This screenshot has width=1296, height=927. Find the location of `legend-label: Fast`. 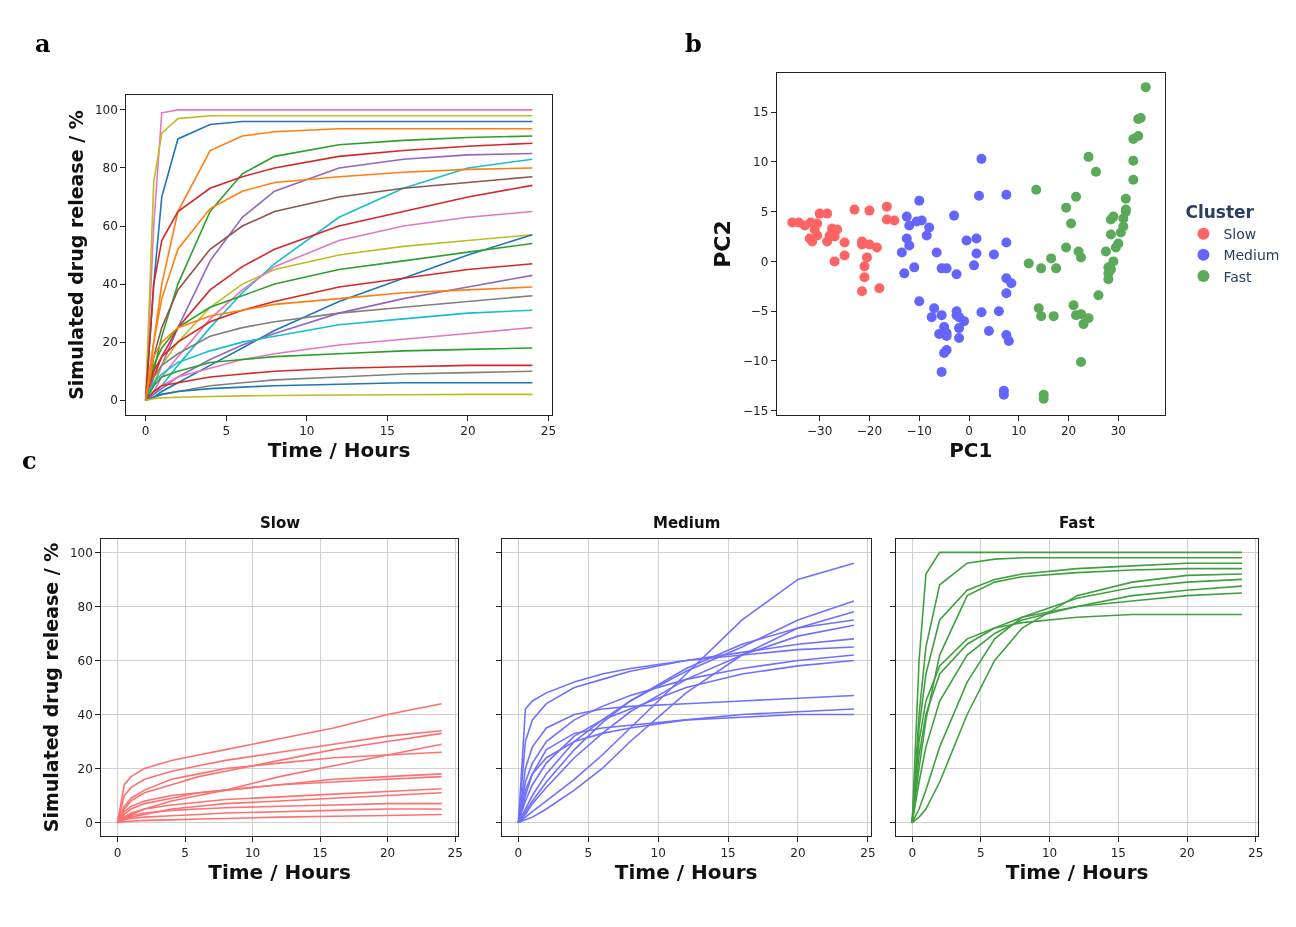

legend-label: Fast is located at coordinates (1238, 276).